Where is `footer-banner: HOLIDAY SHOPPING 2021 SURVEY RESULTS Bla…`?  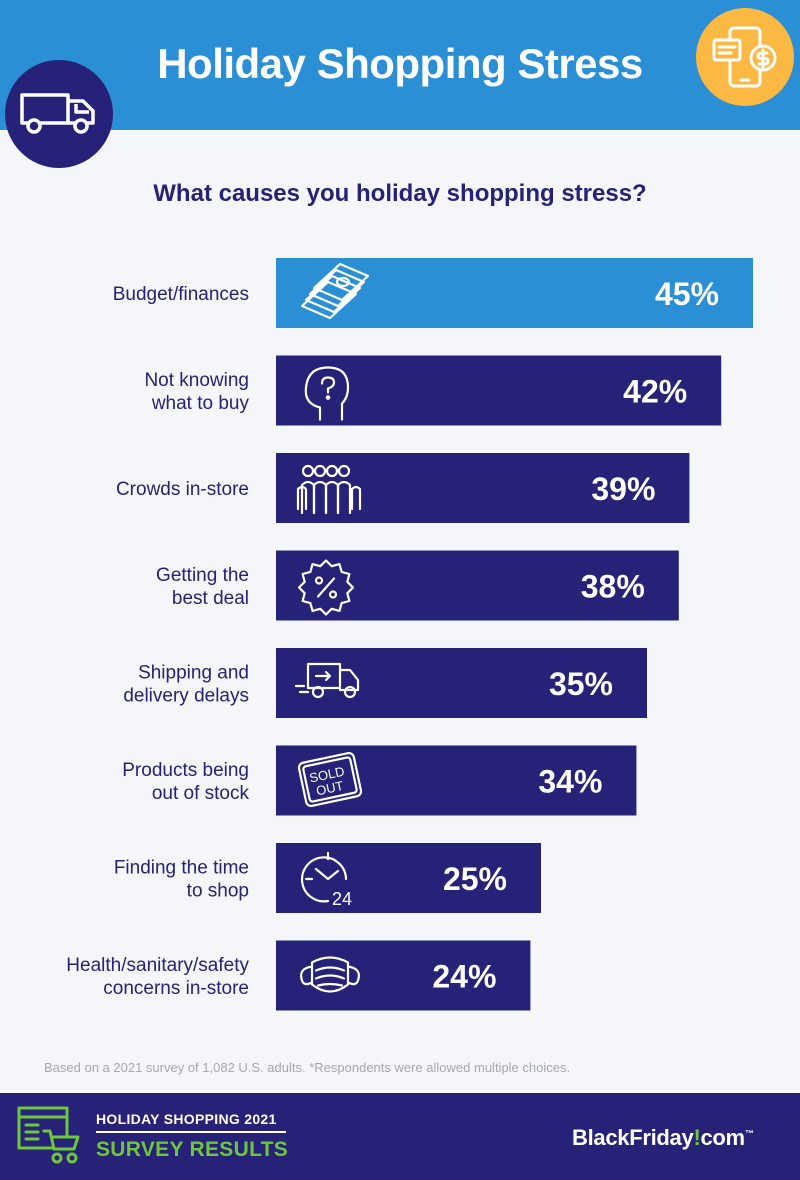
footer-banner: HOLIDAY SHOPPING 2021 SURVEY RESULTS Bla… is located at coordinates (400, 1136).